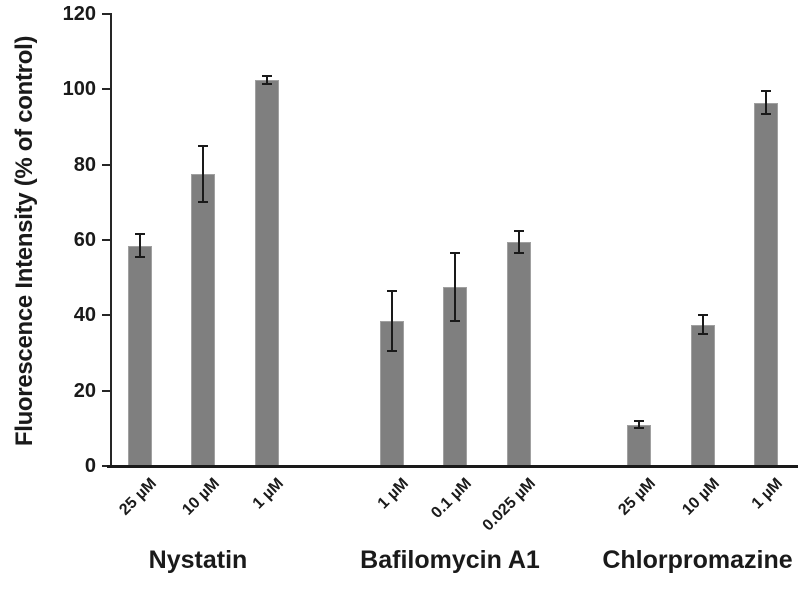 The height and width of the screenshot is (592, 800). I want to click on y-axis-line, so click(111, 240).